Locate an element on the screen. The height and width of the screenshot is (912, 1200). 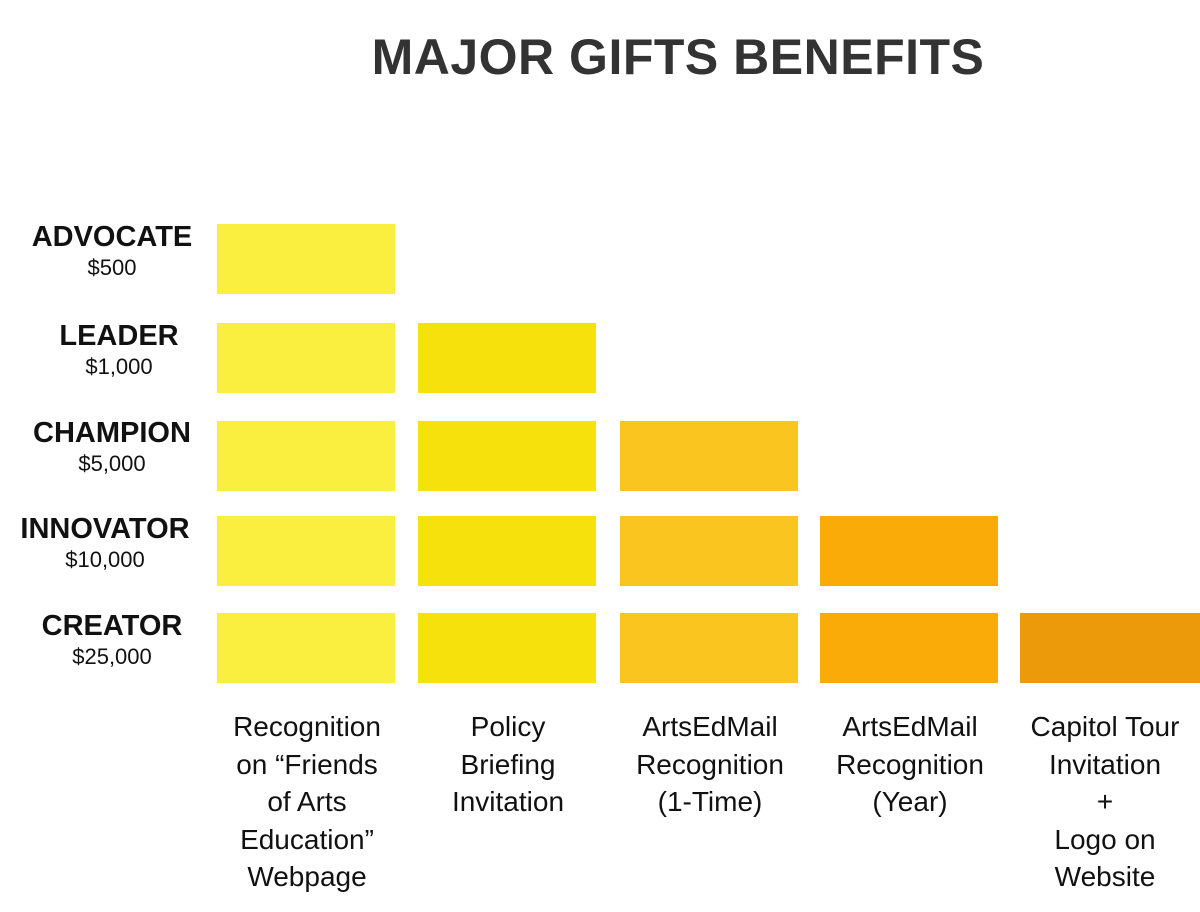
benefit-line: Webpage is located at coordinates (307, 876).